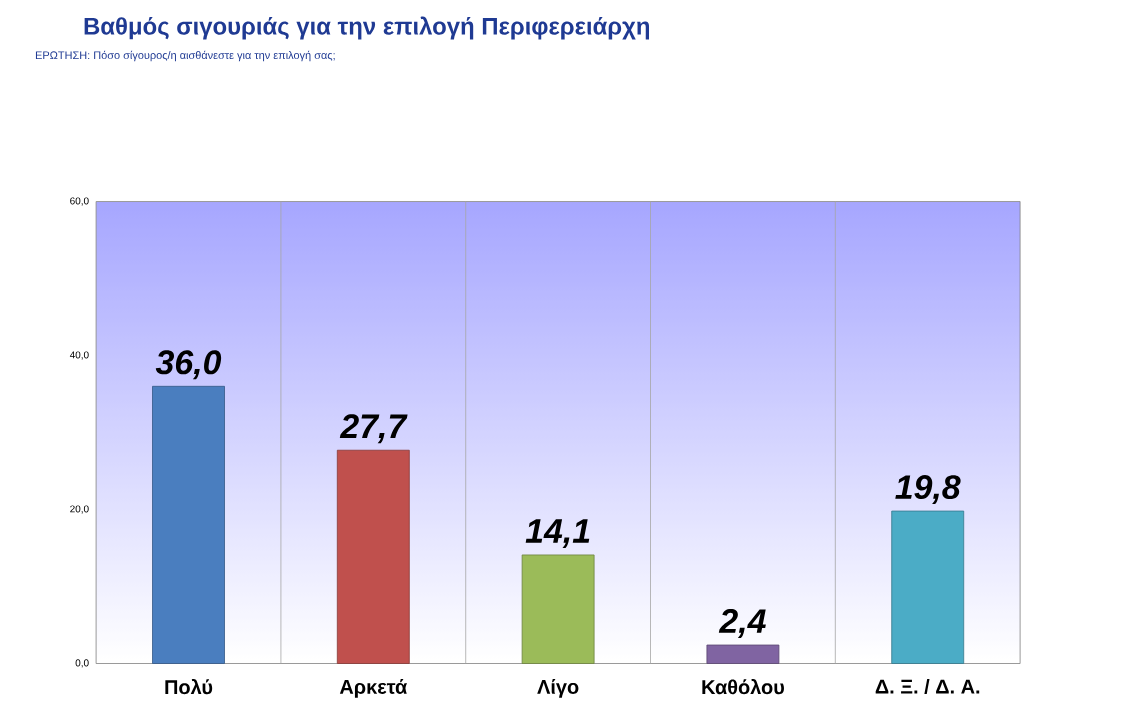  I want to click on x-tick-label: Αρκετά, so click(373, 688).